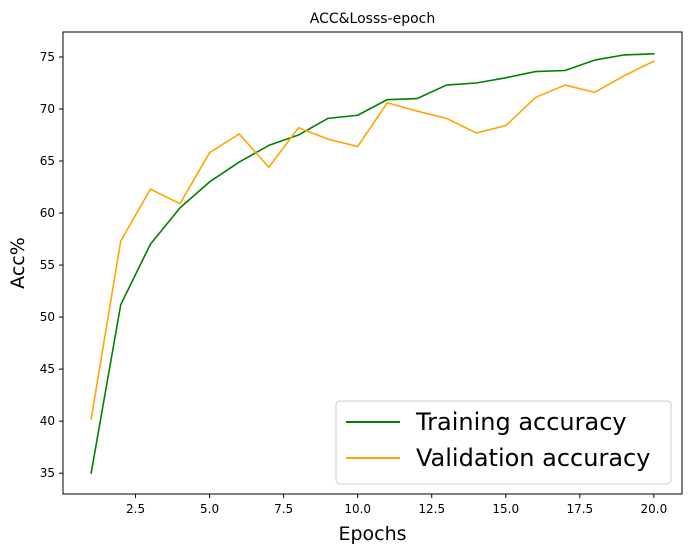 This screenshot has width=692, height=553. I want to click on x-axis-label: Epochs, so click(372, 534).